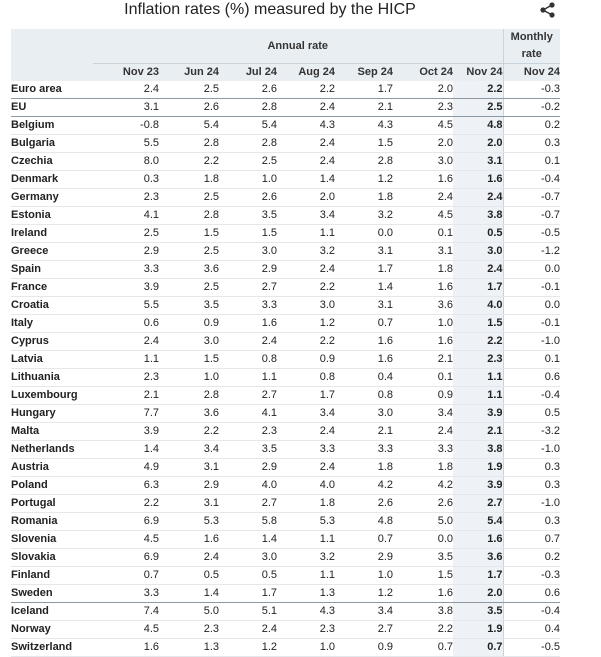 The image size is (601, 657). I want to click on table-row: Italy 0.6 0.9 1.6 1.2 0.7 1.0 1.5 -0.1, so click(285, 323).